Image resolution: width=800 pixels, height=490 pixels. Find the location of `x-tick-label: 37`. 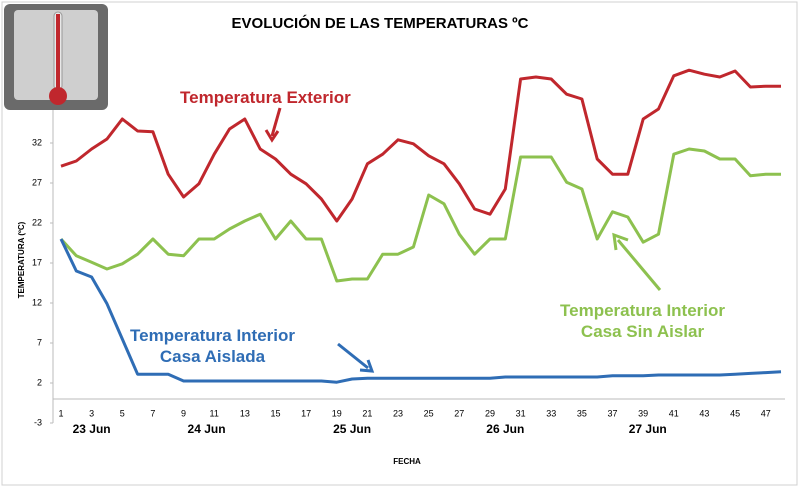

x-tick-label: 37 is located at coordinates (613, 413).